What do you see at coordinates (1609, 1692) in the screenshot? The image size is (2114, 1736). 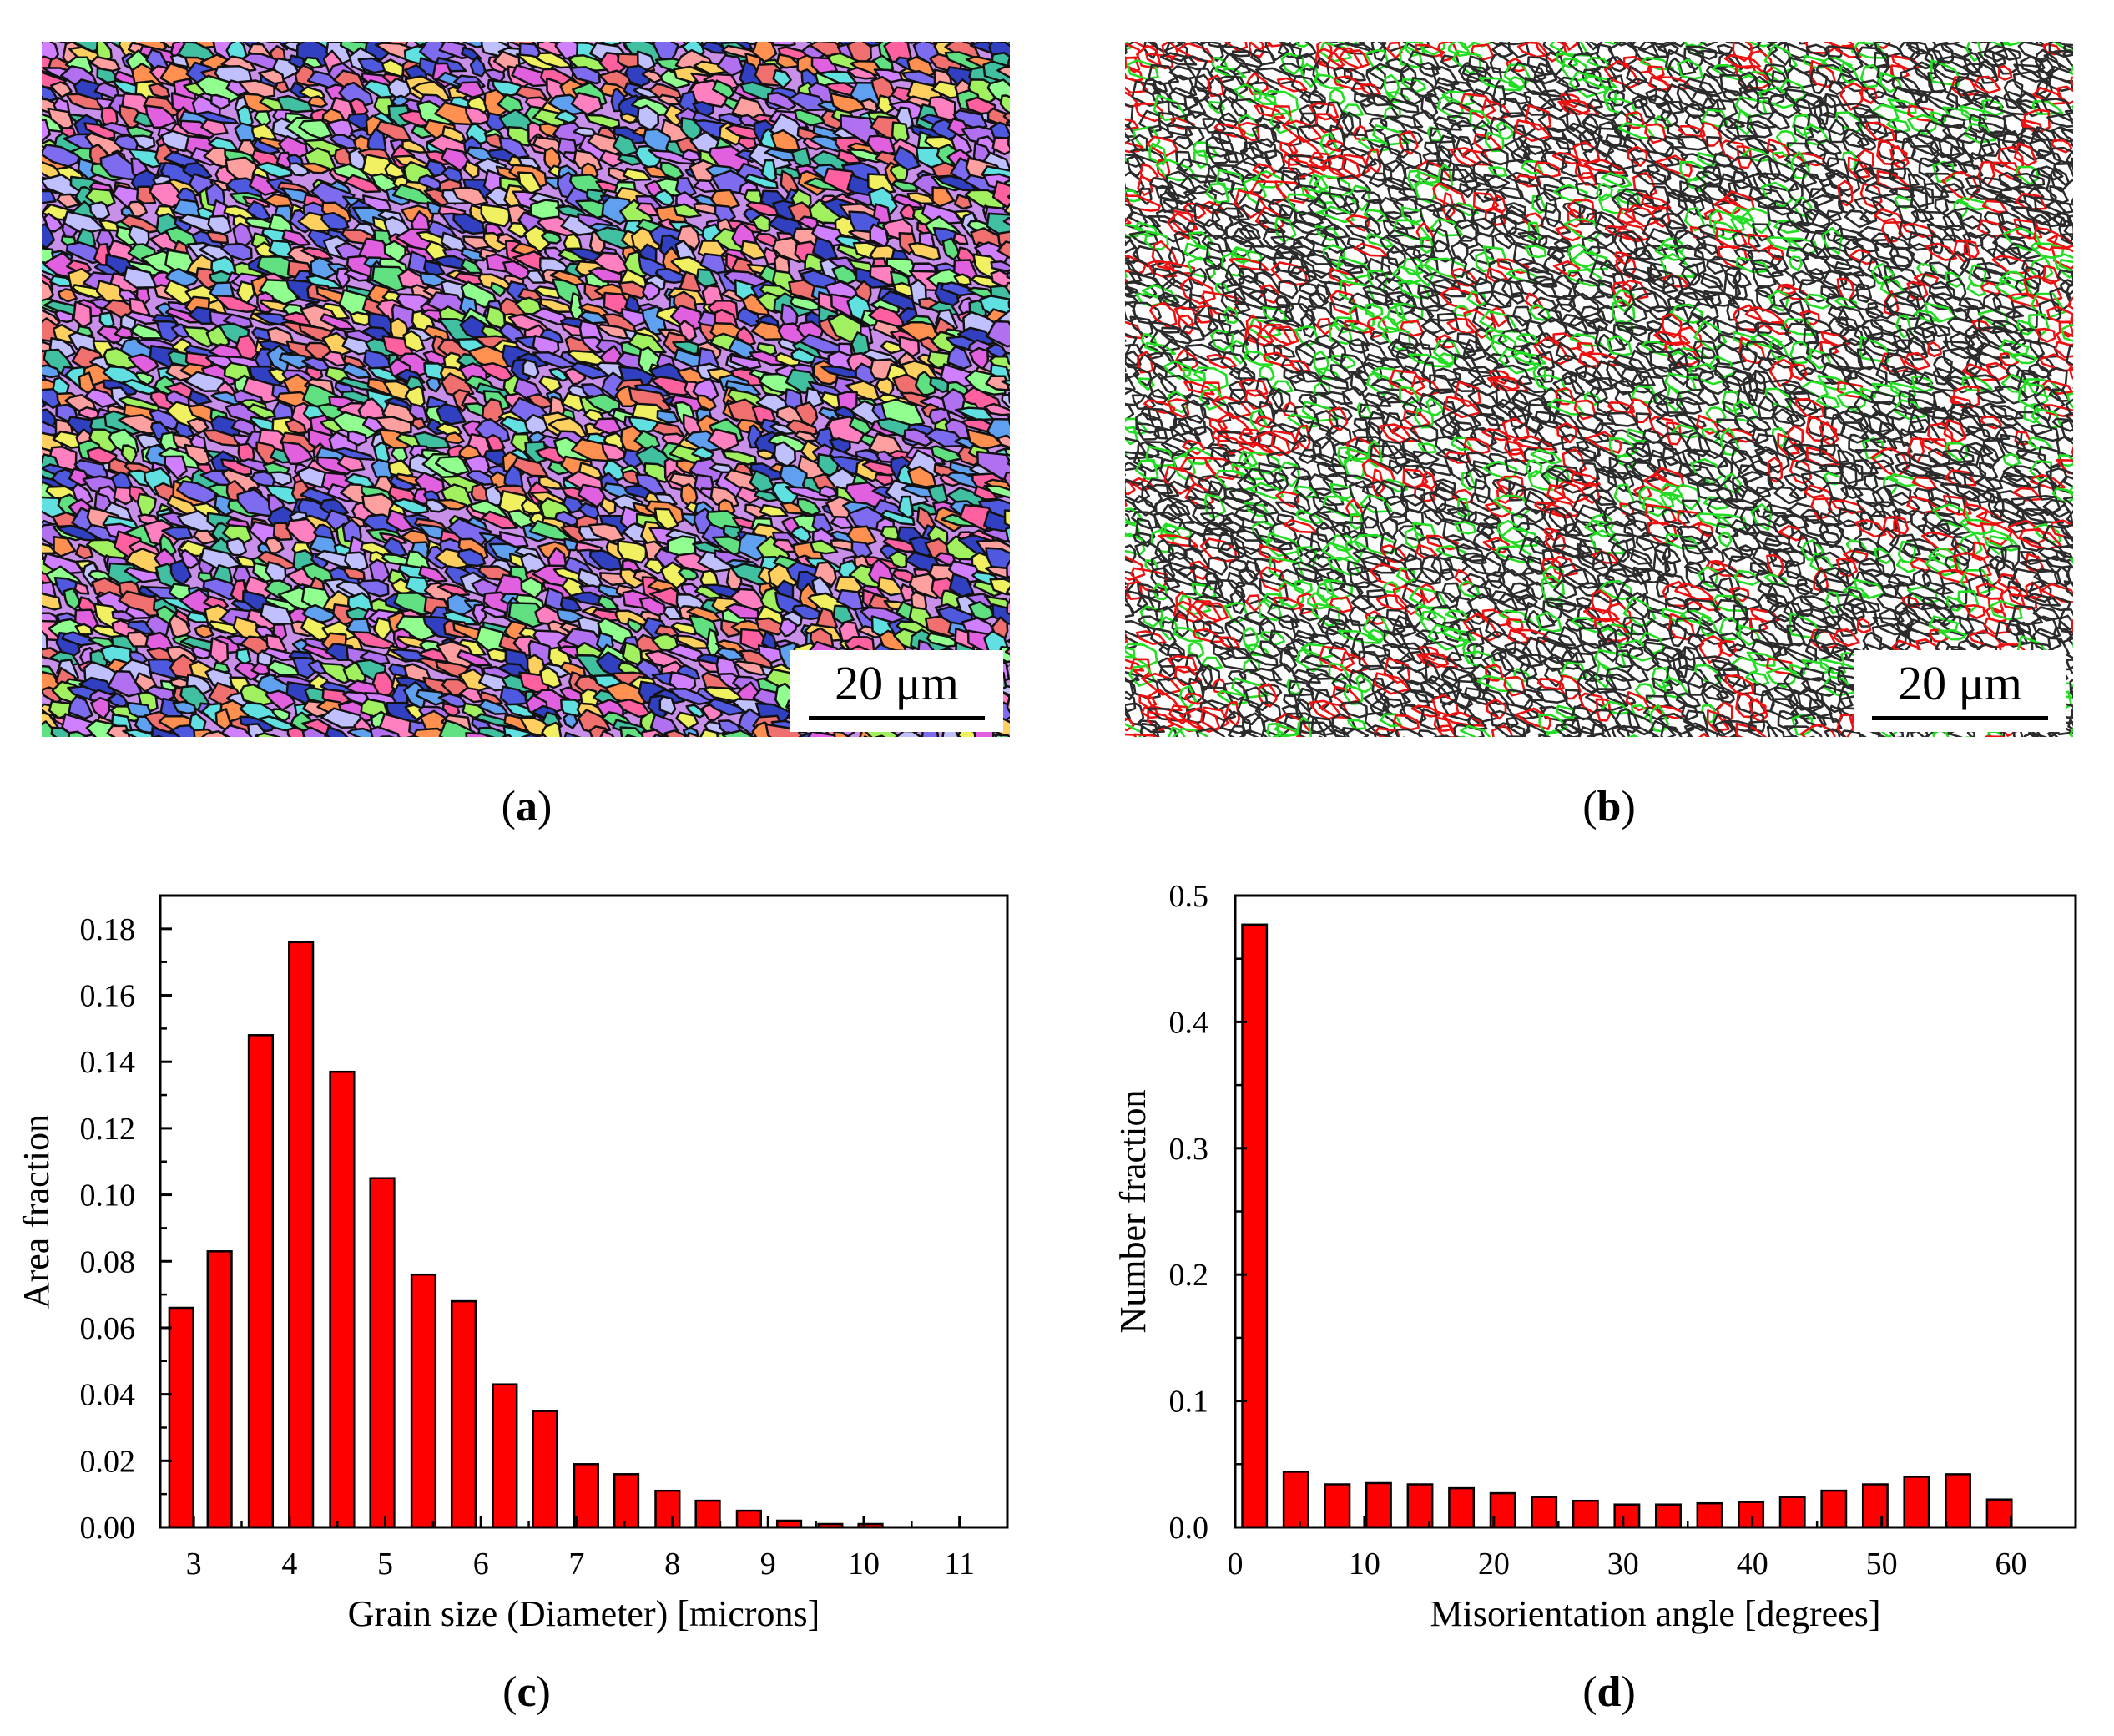 I see `caption-d: (d)` at bounding box center [1609, 1692].